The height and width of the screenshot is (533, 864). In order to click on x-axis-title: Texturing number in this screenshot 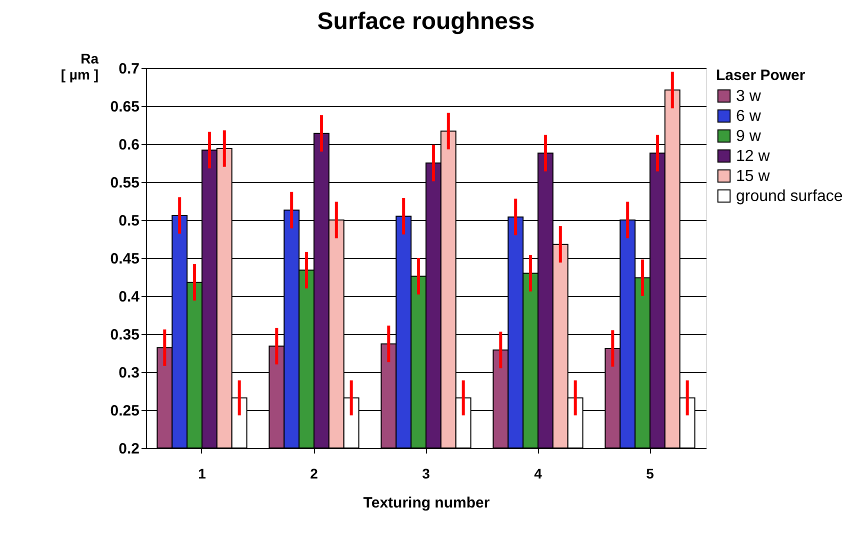, I will do `click(426, 503)`.